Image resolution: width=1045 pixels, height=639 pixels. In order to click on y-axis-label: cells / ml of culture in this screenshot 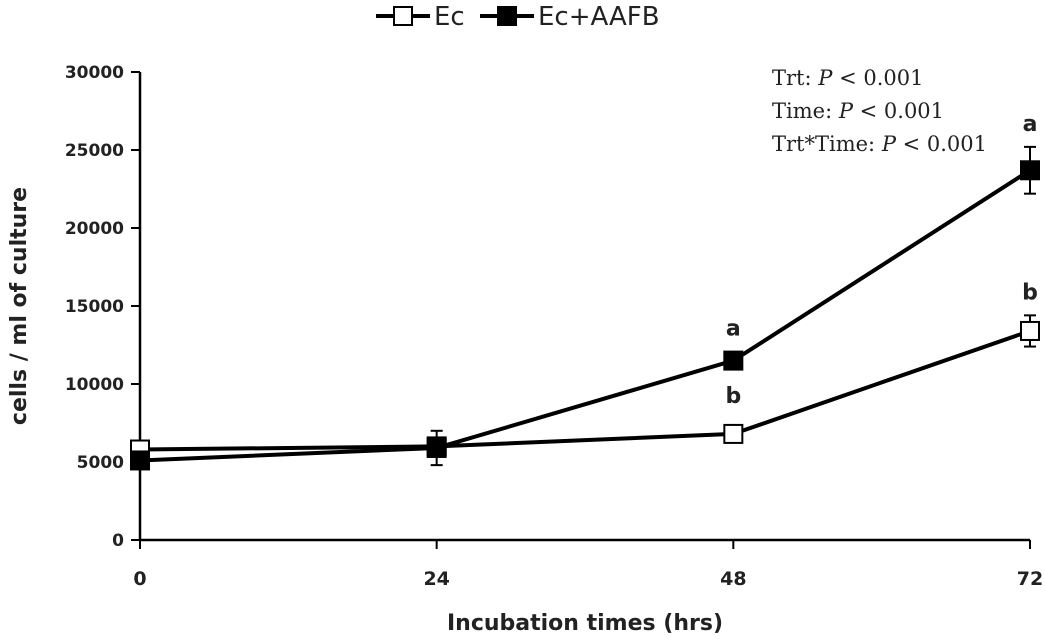, I will do `click(19, 306)`.